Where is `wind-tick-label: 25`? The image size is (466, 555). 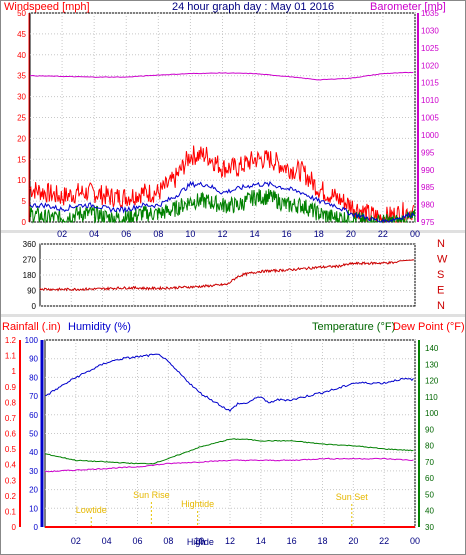
wind-tick-label: 25 is located at coordinates (21, 118).